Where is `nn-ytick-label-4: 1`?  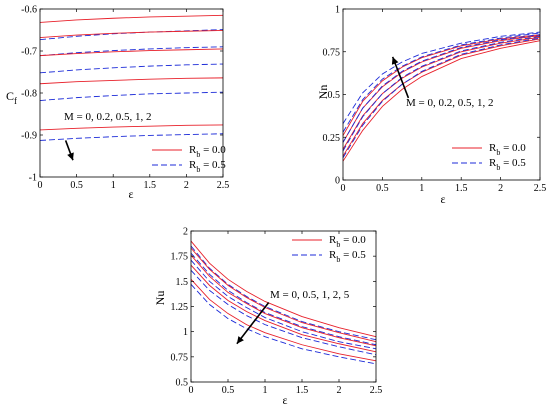 nn-ytick-label-4: 1 is located at coordinates (337, 10).